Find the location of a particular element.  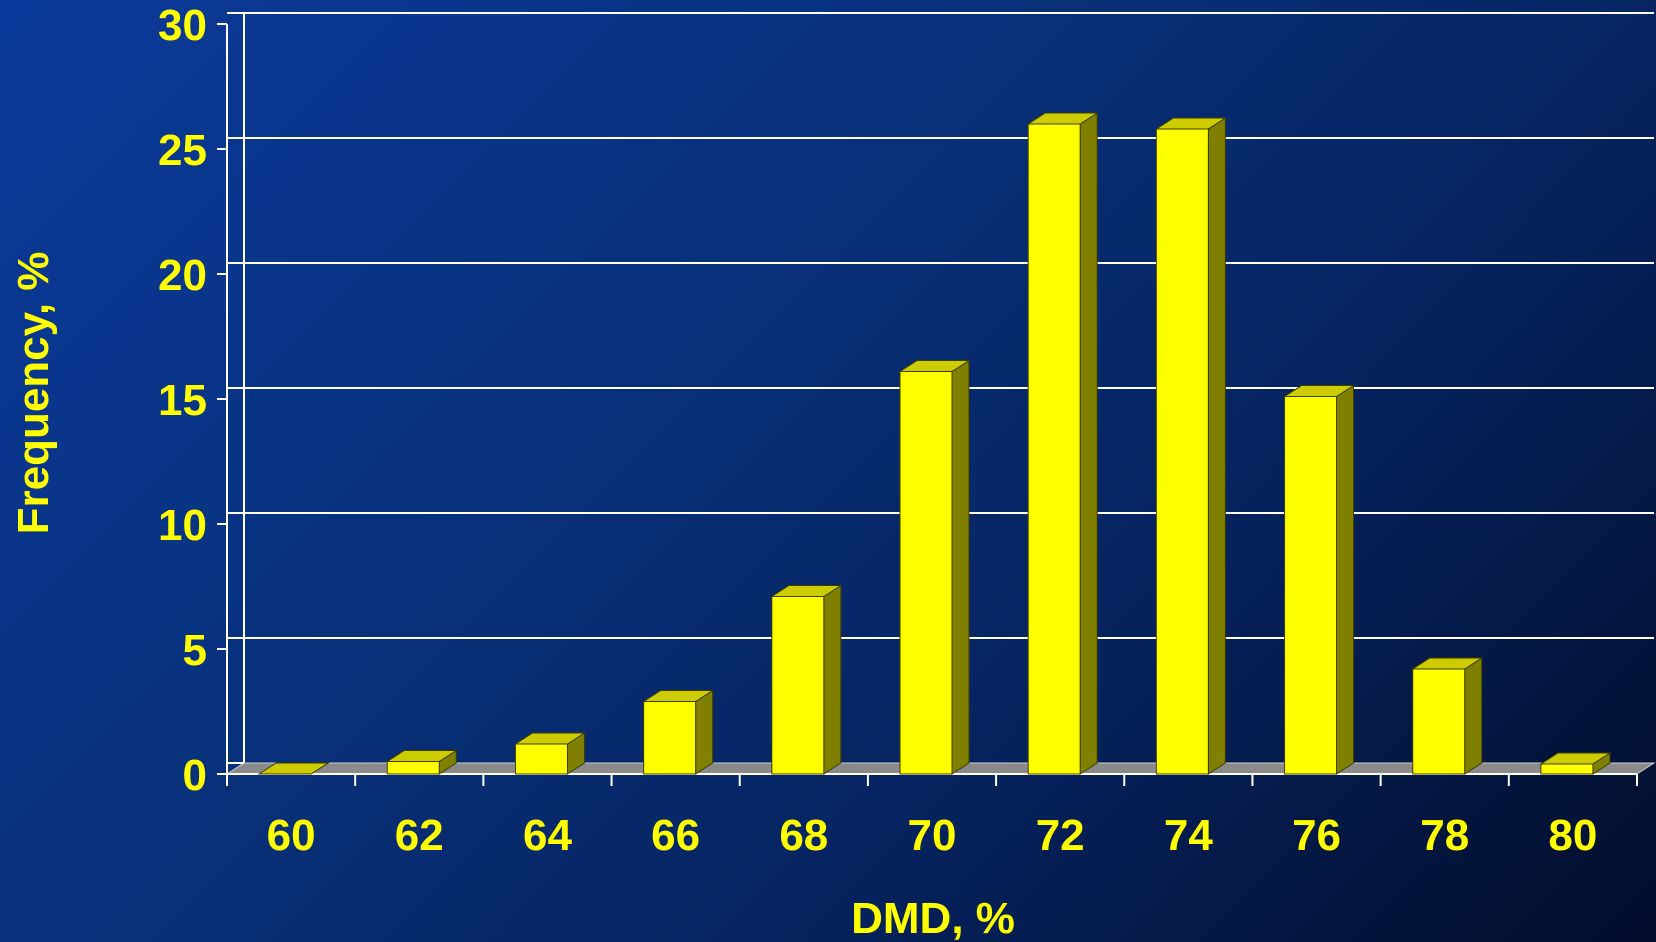

y-tick-label: 20 is located at coordinates (182, 275).